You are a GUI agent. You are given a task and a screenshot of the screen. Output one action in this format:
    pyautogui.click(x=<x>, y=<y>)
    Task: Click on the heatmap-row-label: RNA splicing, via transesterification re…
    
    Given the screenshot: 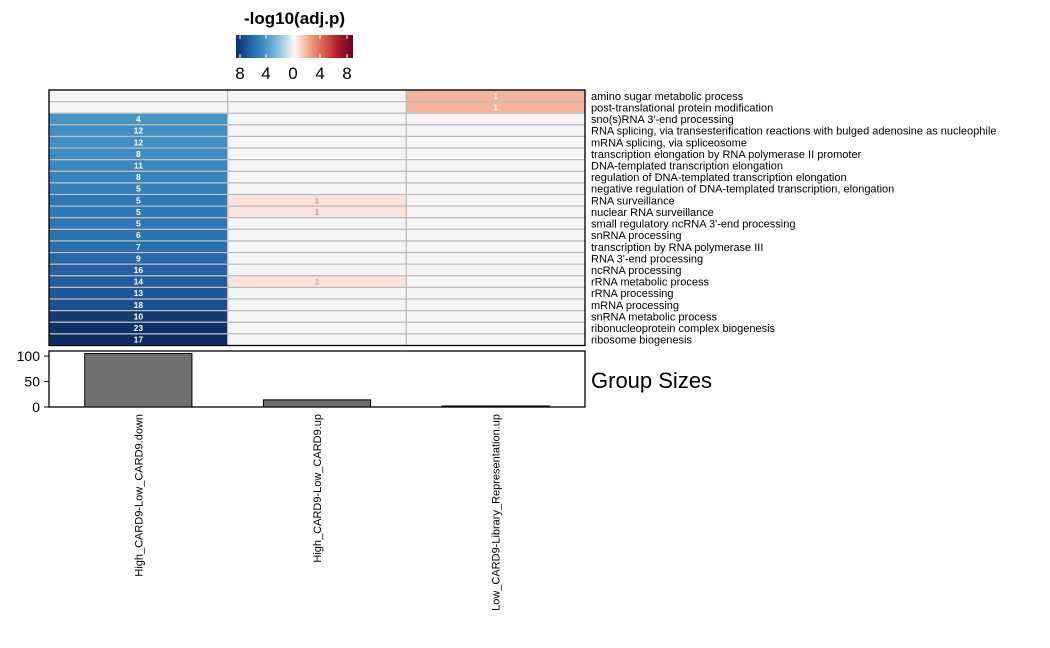 What is the action you would take?
    pyautogui.click(x=793, y=132)
    